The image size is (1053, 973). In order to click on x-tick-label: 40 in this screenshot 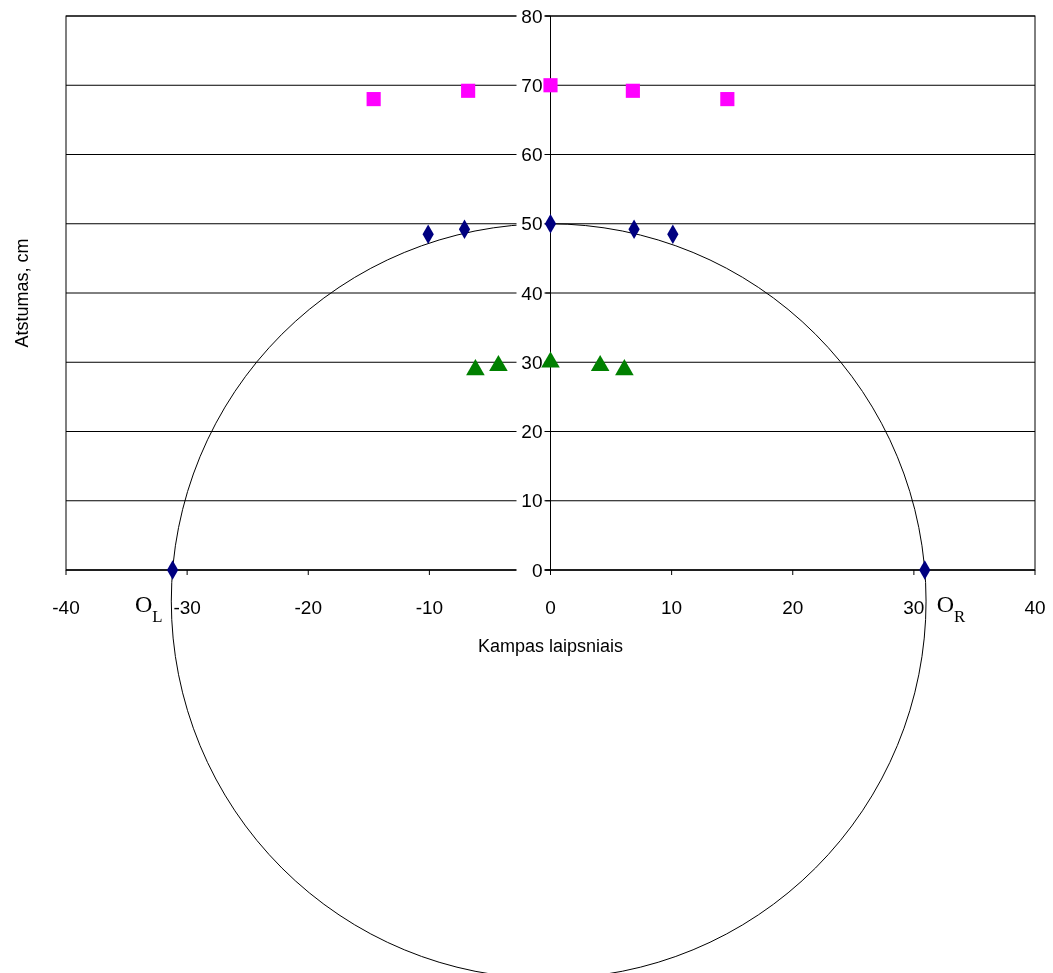, I will do `click(1035, 607)`.